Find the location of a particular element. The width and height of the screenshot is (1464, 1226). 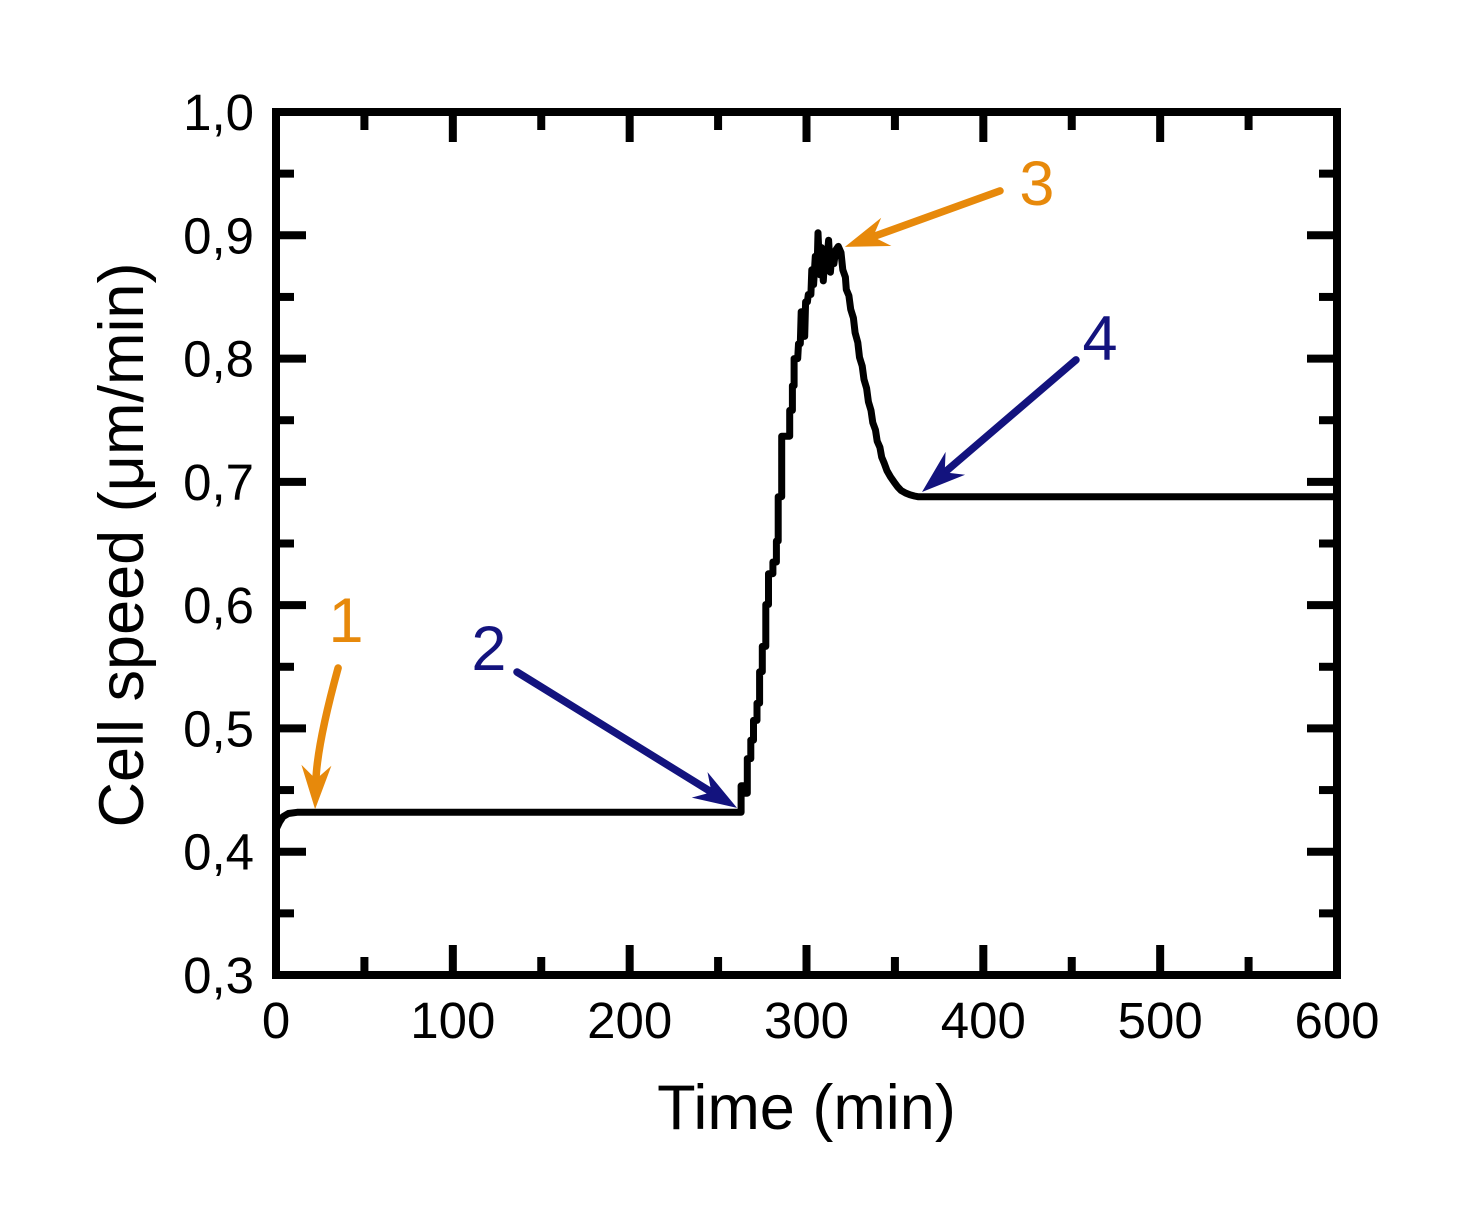

x-axis-title: Time (min) is located at coordinates (806, 1108).